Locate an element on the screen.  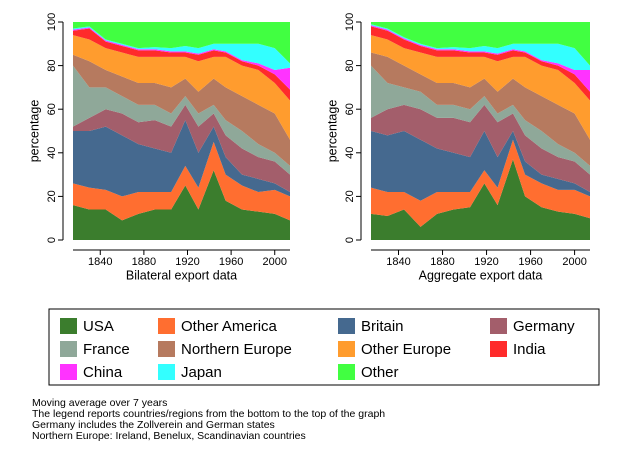
legend-label: Germany is located at coordinates (544, 326).